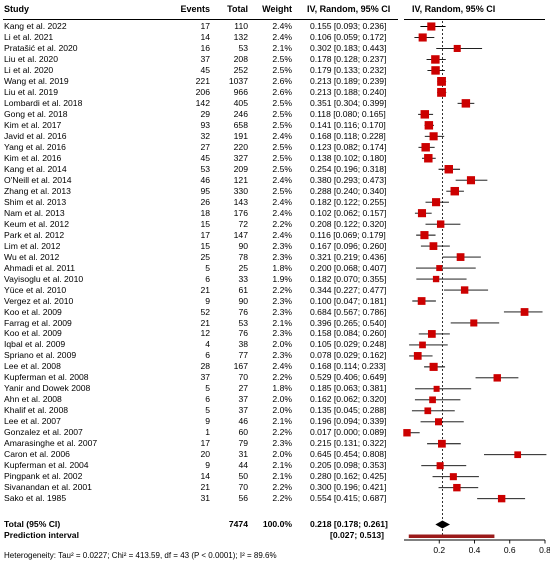  What do you see at coordinates (439, 550) in the screenshot?
I see `x-tick-label: 0.2` at bounding box center [439, 550].